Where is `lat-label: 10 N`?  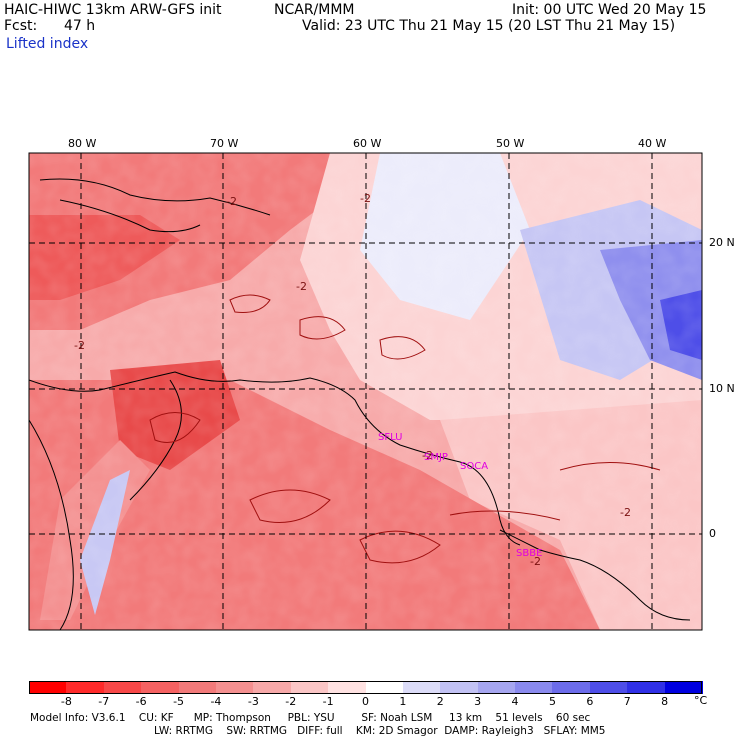 lat-label: 10 N is located at coordinates (722, 388).